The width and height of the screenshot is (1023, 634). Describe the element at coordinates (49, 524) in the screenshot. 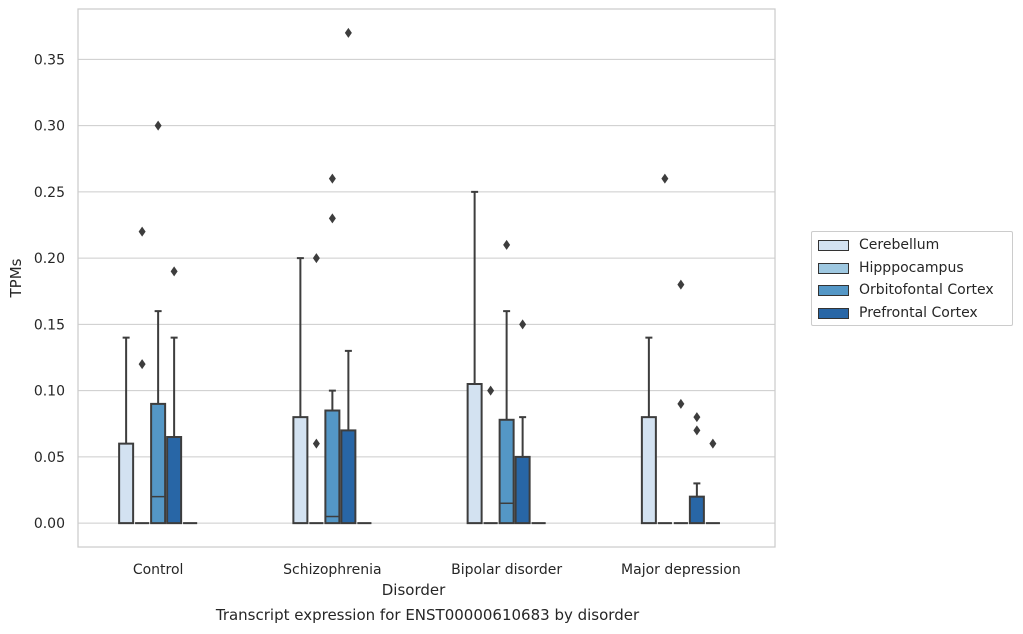

I see `y-tick-label: 0.00` at that location.